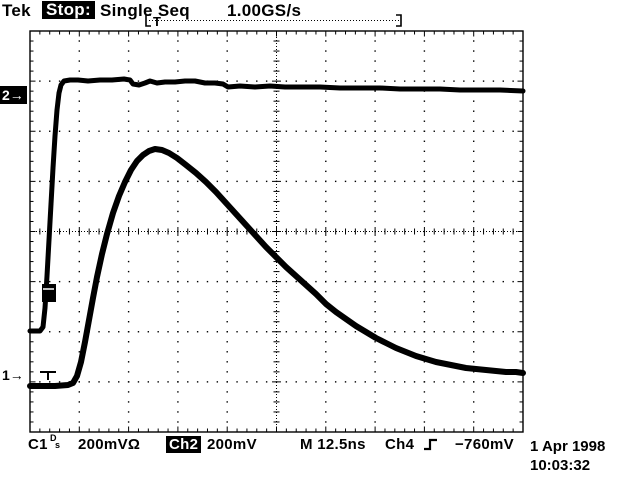 This screenshot has width=640, height=480. Describe the element at coordinates (184, 444) in the screenshot. I see `ch2-readout-badge: Ch2` at that location.